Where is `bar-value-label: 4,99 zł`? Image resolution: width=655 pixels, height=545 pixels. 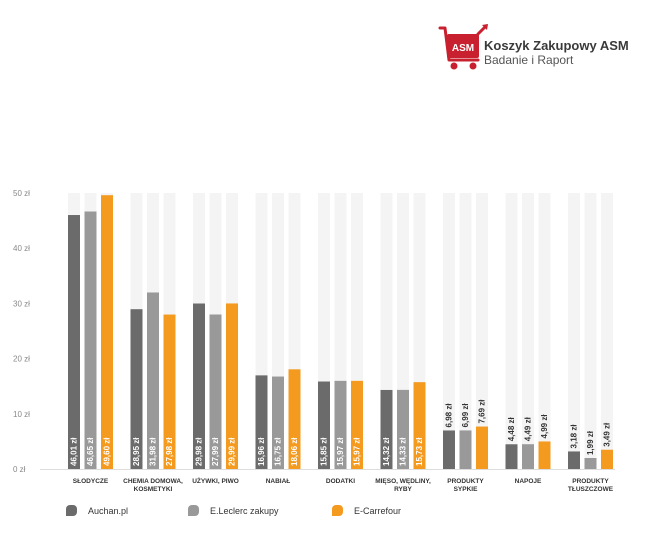 bar-value-label: 4,99 zł is located at coordinates (544, 426).